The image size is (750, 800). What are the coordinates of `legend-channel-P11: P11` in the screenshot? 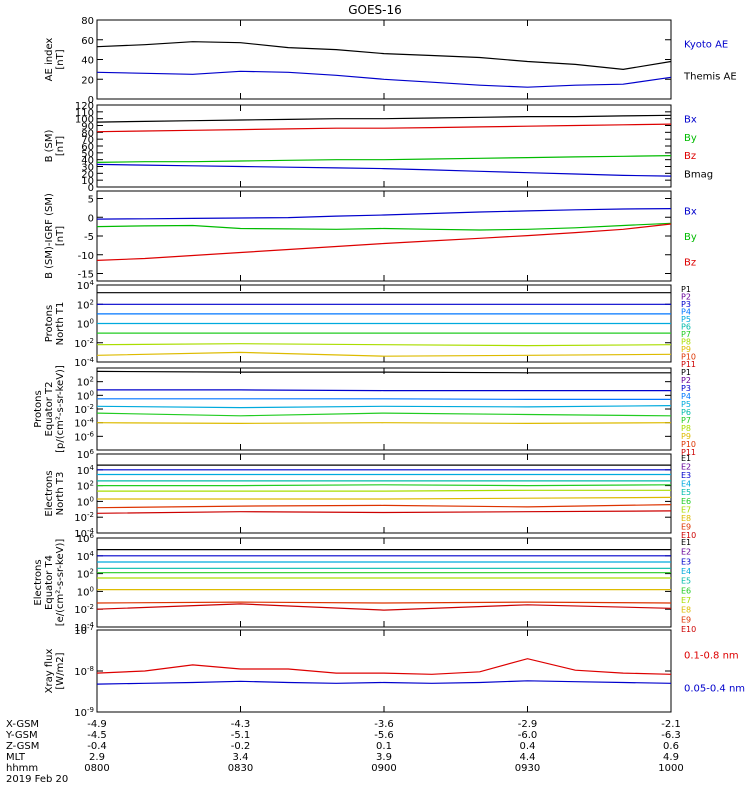 It's located at (688, 364).